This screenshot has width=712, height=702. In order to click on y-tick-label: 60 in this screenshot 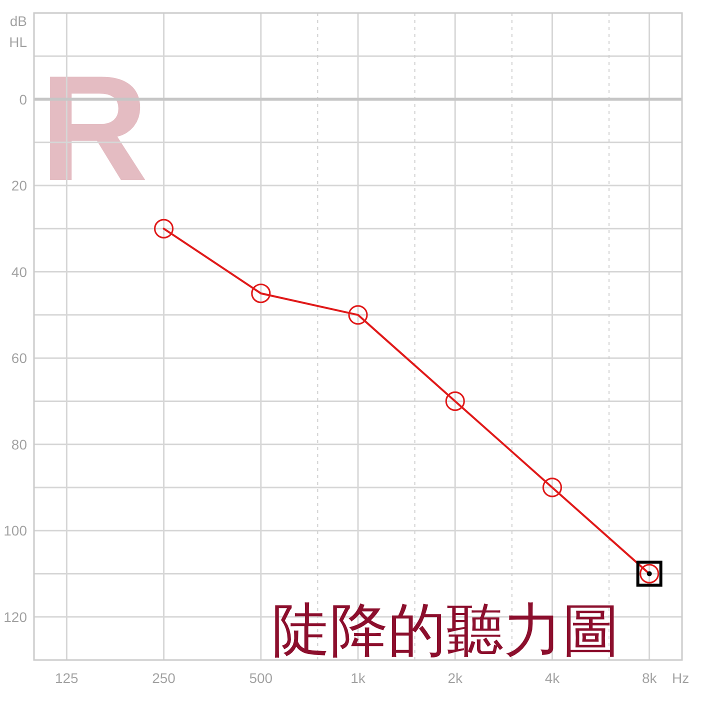, I will do `click(19, 358)`.